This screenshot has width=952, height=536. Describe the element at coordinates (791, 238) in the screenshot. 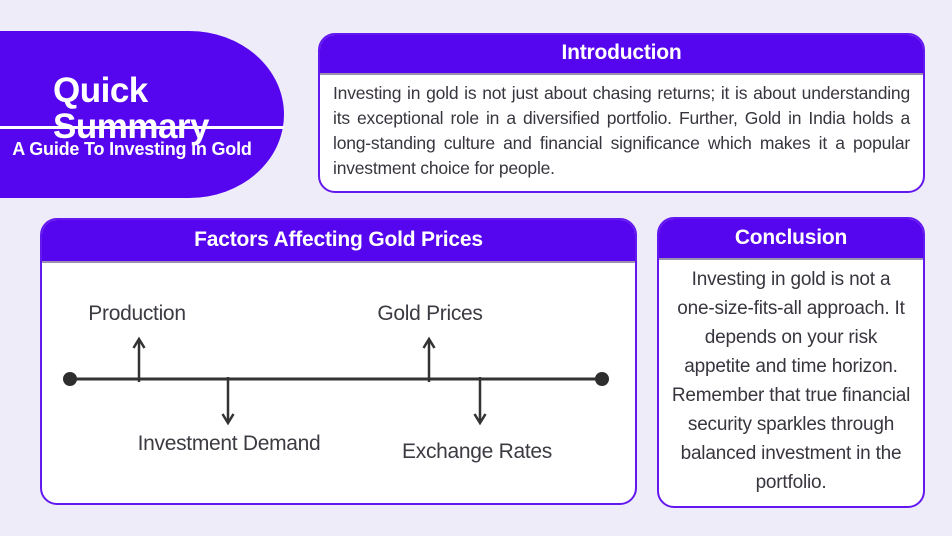

I see `conclusion-header: Conclusion` at that location.